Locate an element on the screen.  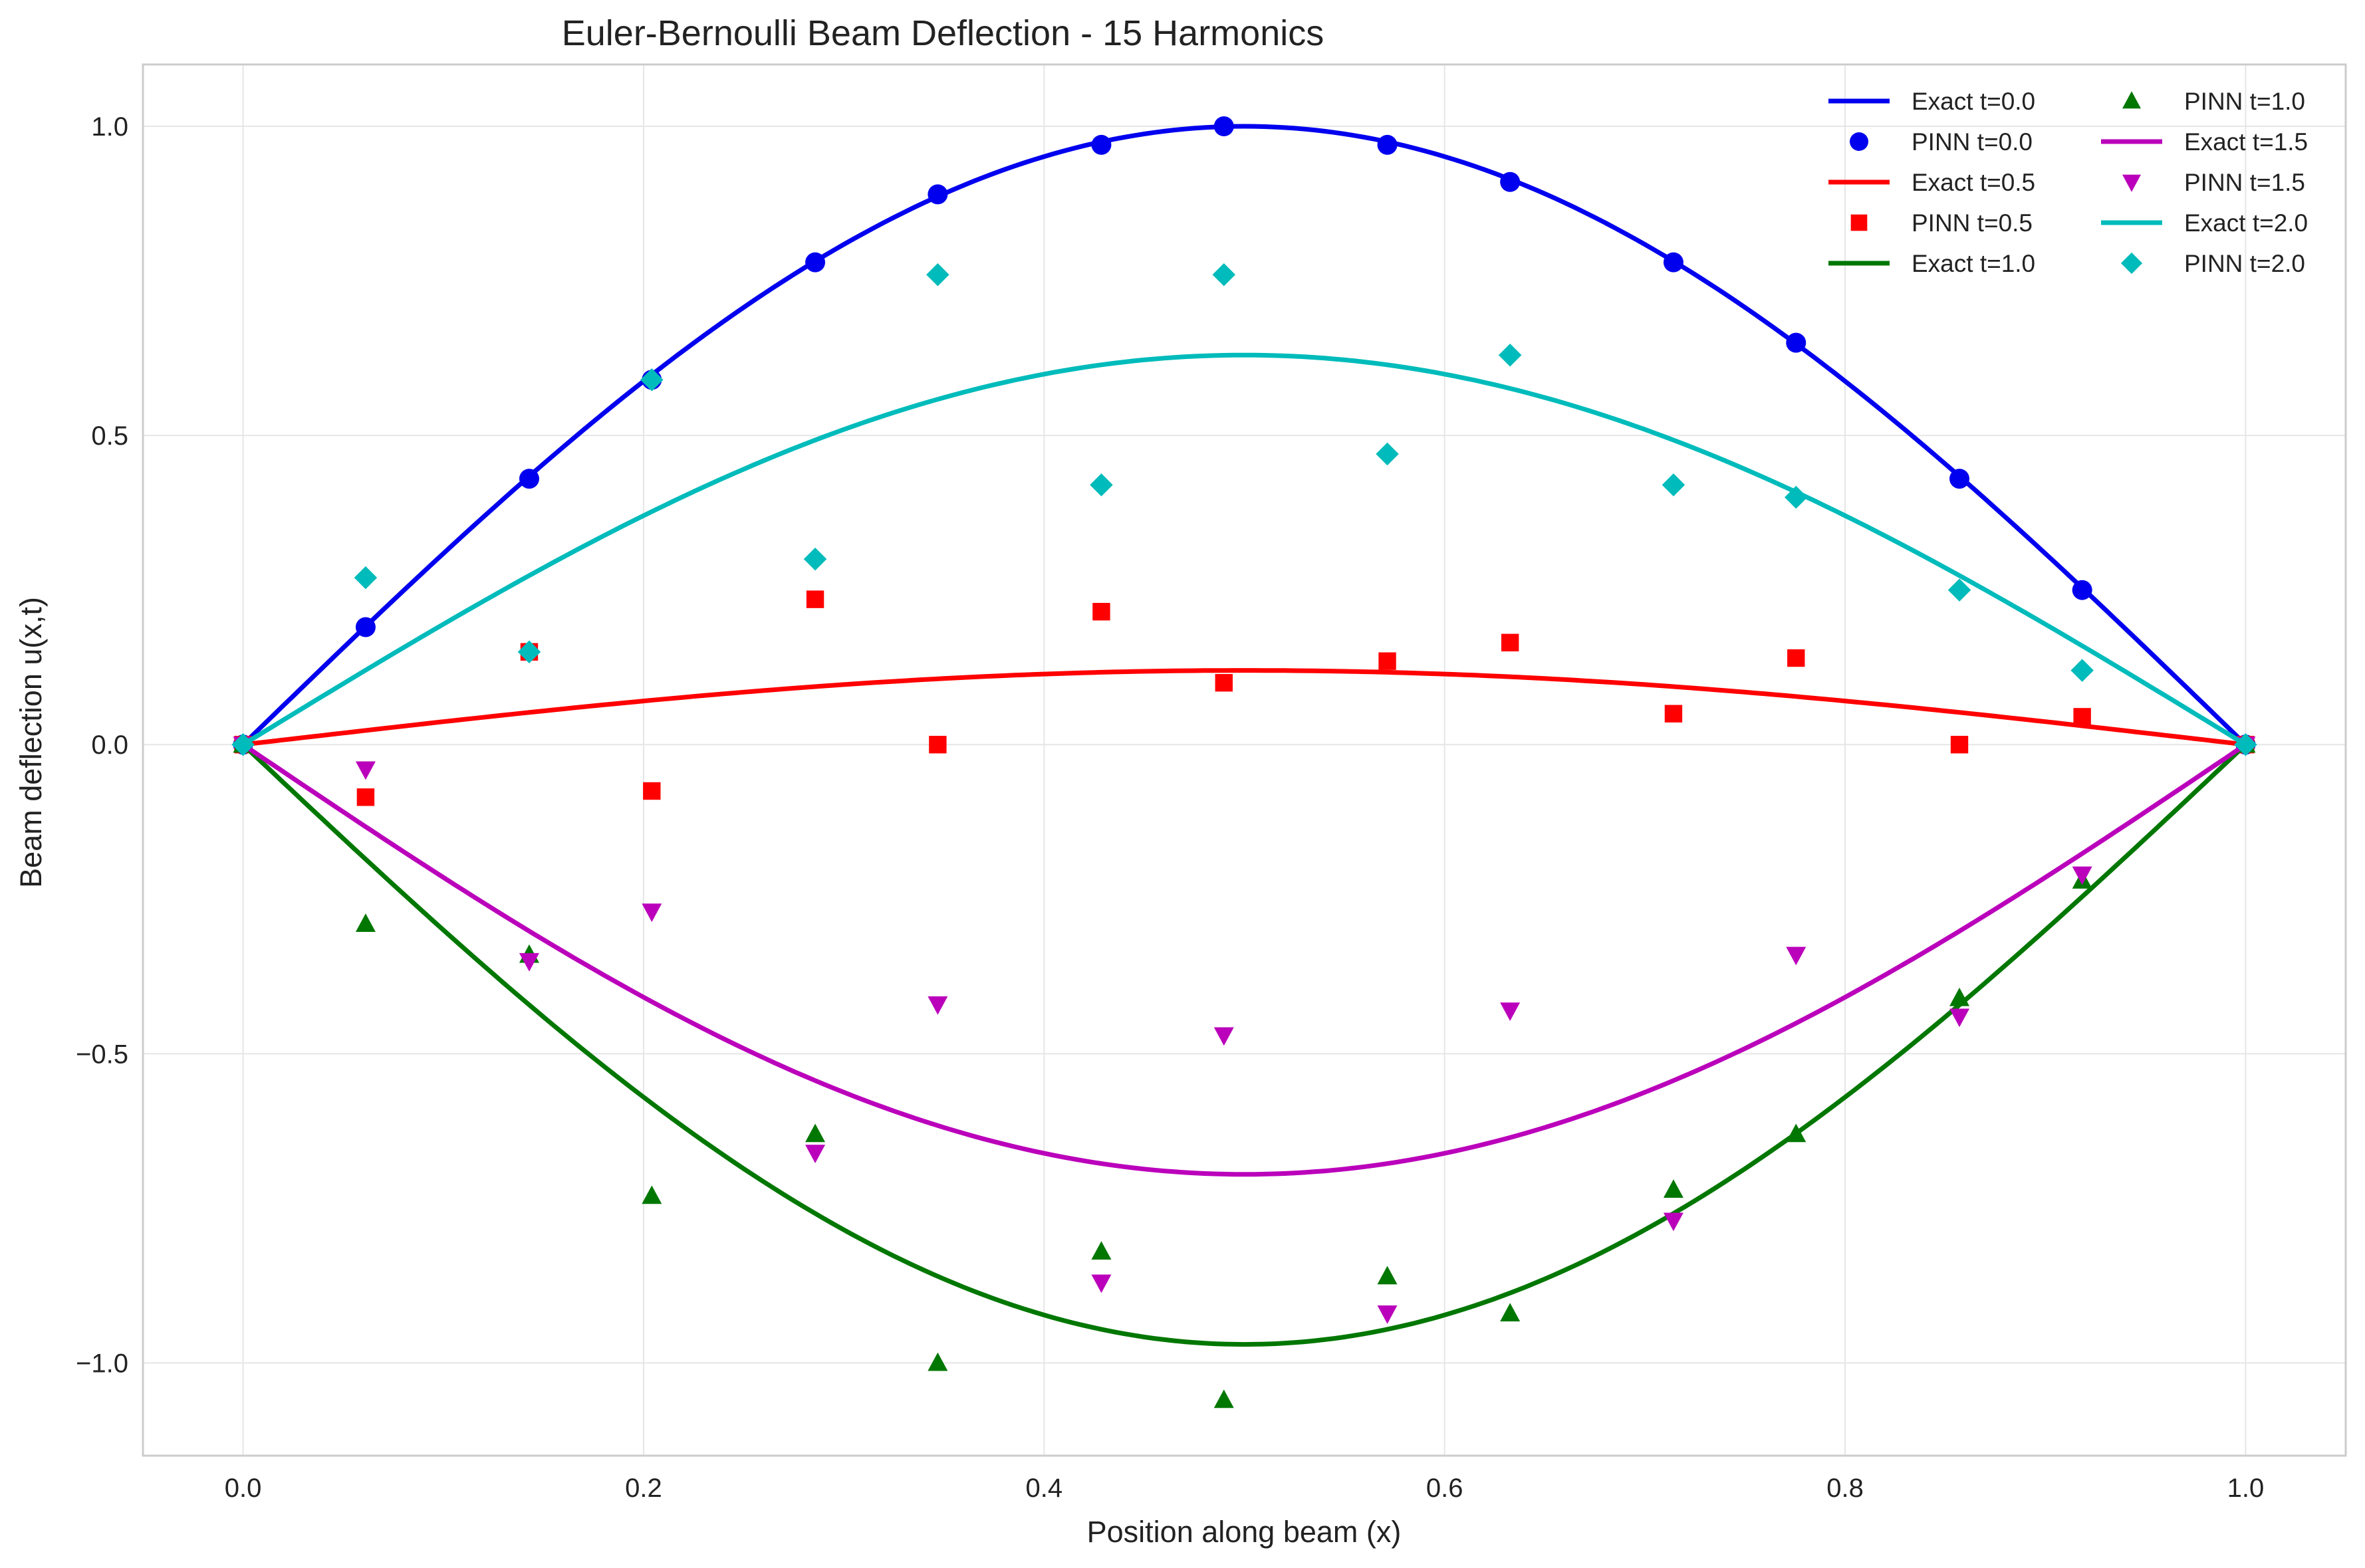
legend-label-pinn-t-0-5: PINN t=0.5 is located at coordinates (1972, 223).